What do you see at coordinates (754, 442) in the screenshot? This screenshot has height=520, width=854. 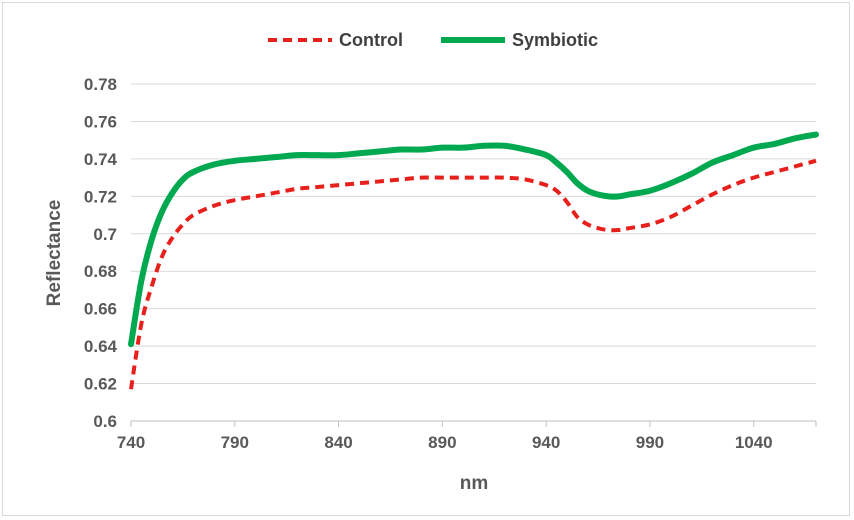 I see `x-tick-label: 1040` at bounding box center [754, 442].